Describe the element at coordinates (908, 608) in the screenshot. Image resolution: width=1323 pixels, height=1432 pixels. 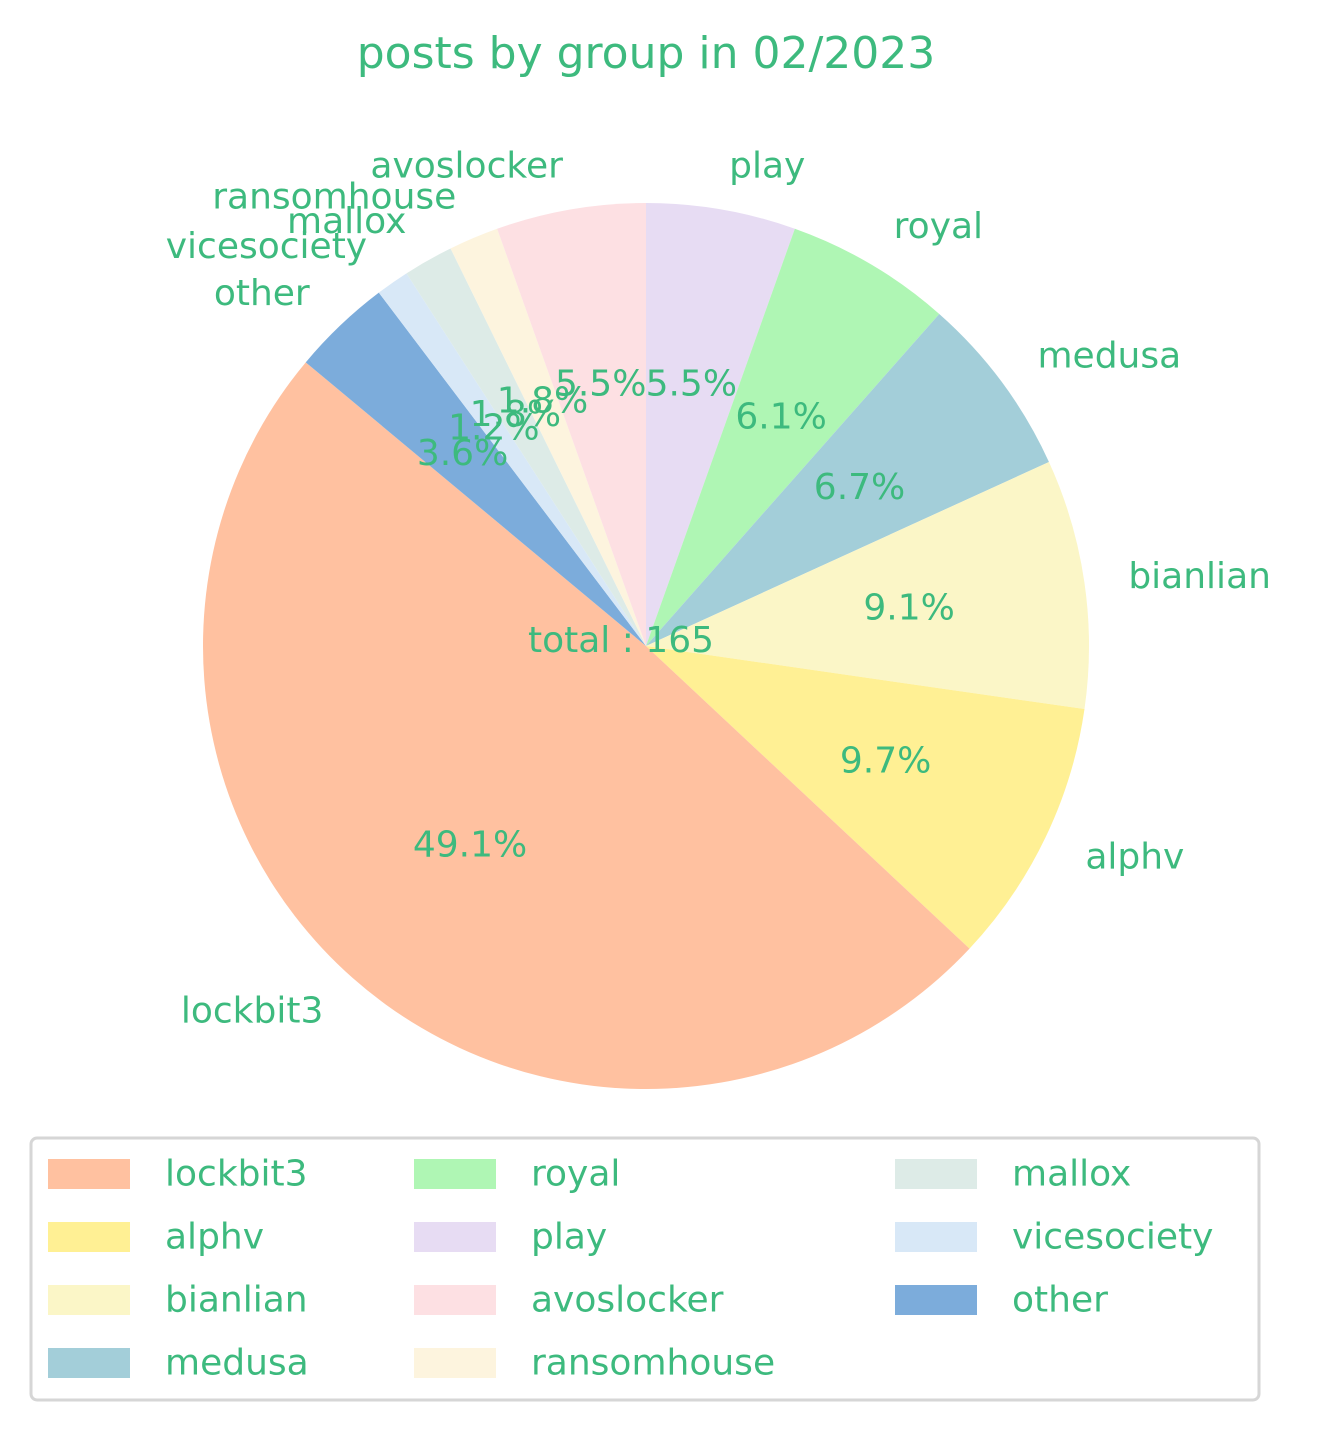
I see `percent-label-bianlian: 9.1%` at that location.